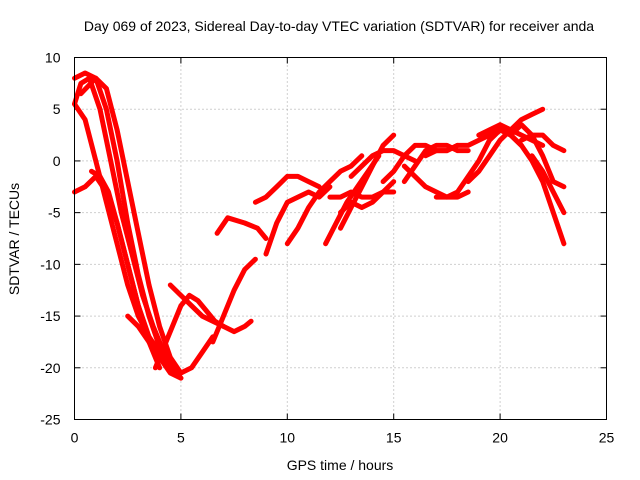 This screenshot has width=640, height=480. Describe the element at coordinates (500, 438) in the screenshot. I see `x-tick-label: 20` at that location.